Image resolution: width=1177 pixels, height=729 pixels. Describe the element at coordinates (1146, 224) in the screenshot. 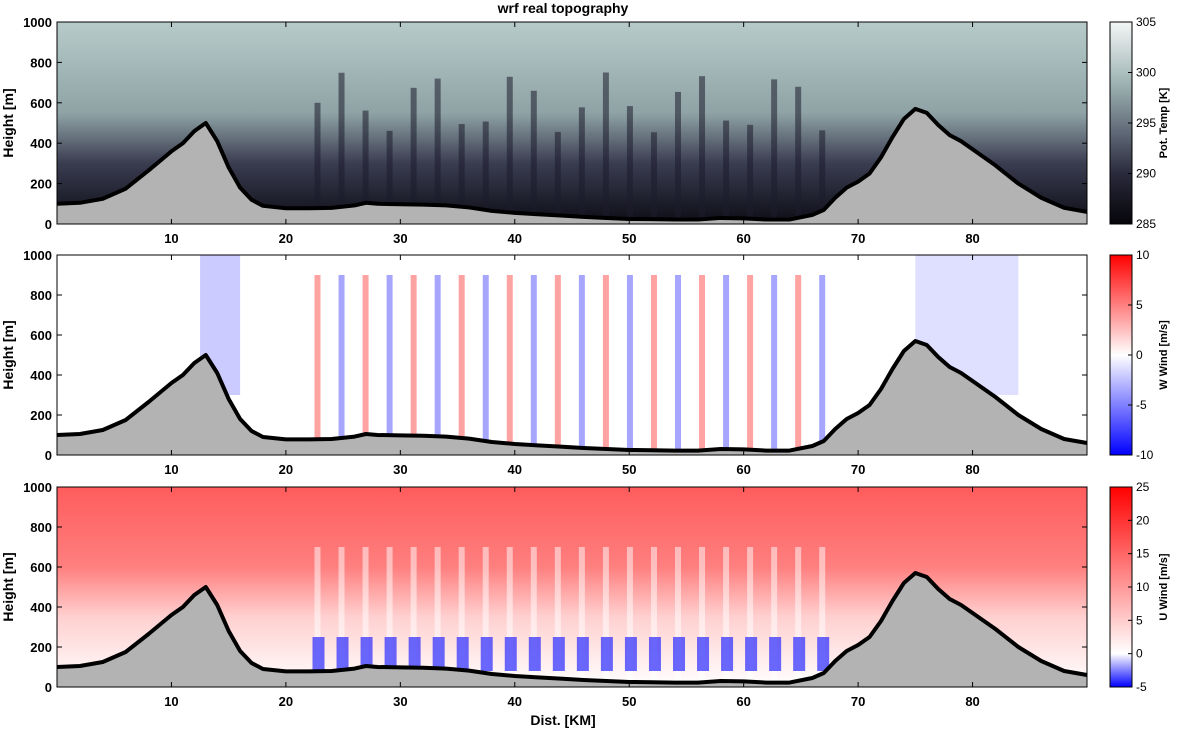

I see `colorbar-tick-label: 285` at that location.